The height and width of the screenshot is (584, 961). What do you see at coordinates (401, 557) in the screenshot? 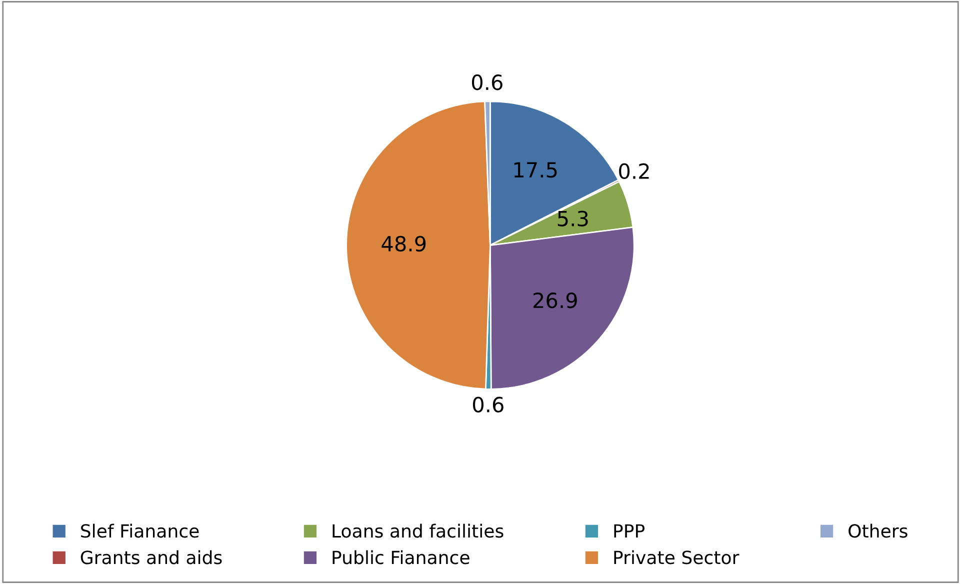
I see `legend-label: Public Fianance` at bounding box center [401, 557].